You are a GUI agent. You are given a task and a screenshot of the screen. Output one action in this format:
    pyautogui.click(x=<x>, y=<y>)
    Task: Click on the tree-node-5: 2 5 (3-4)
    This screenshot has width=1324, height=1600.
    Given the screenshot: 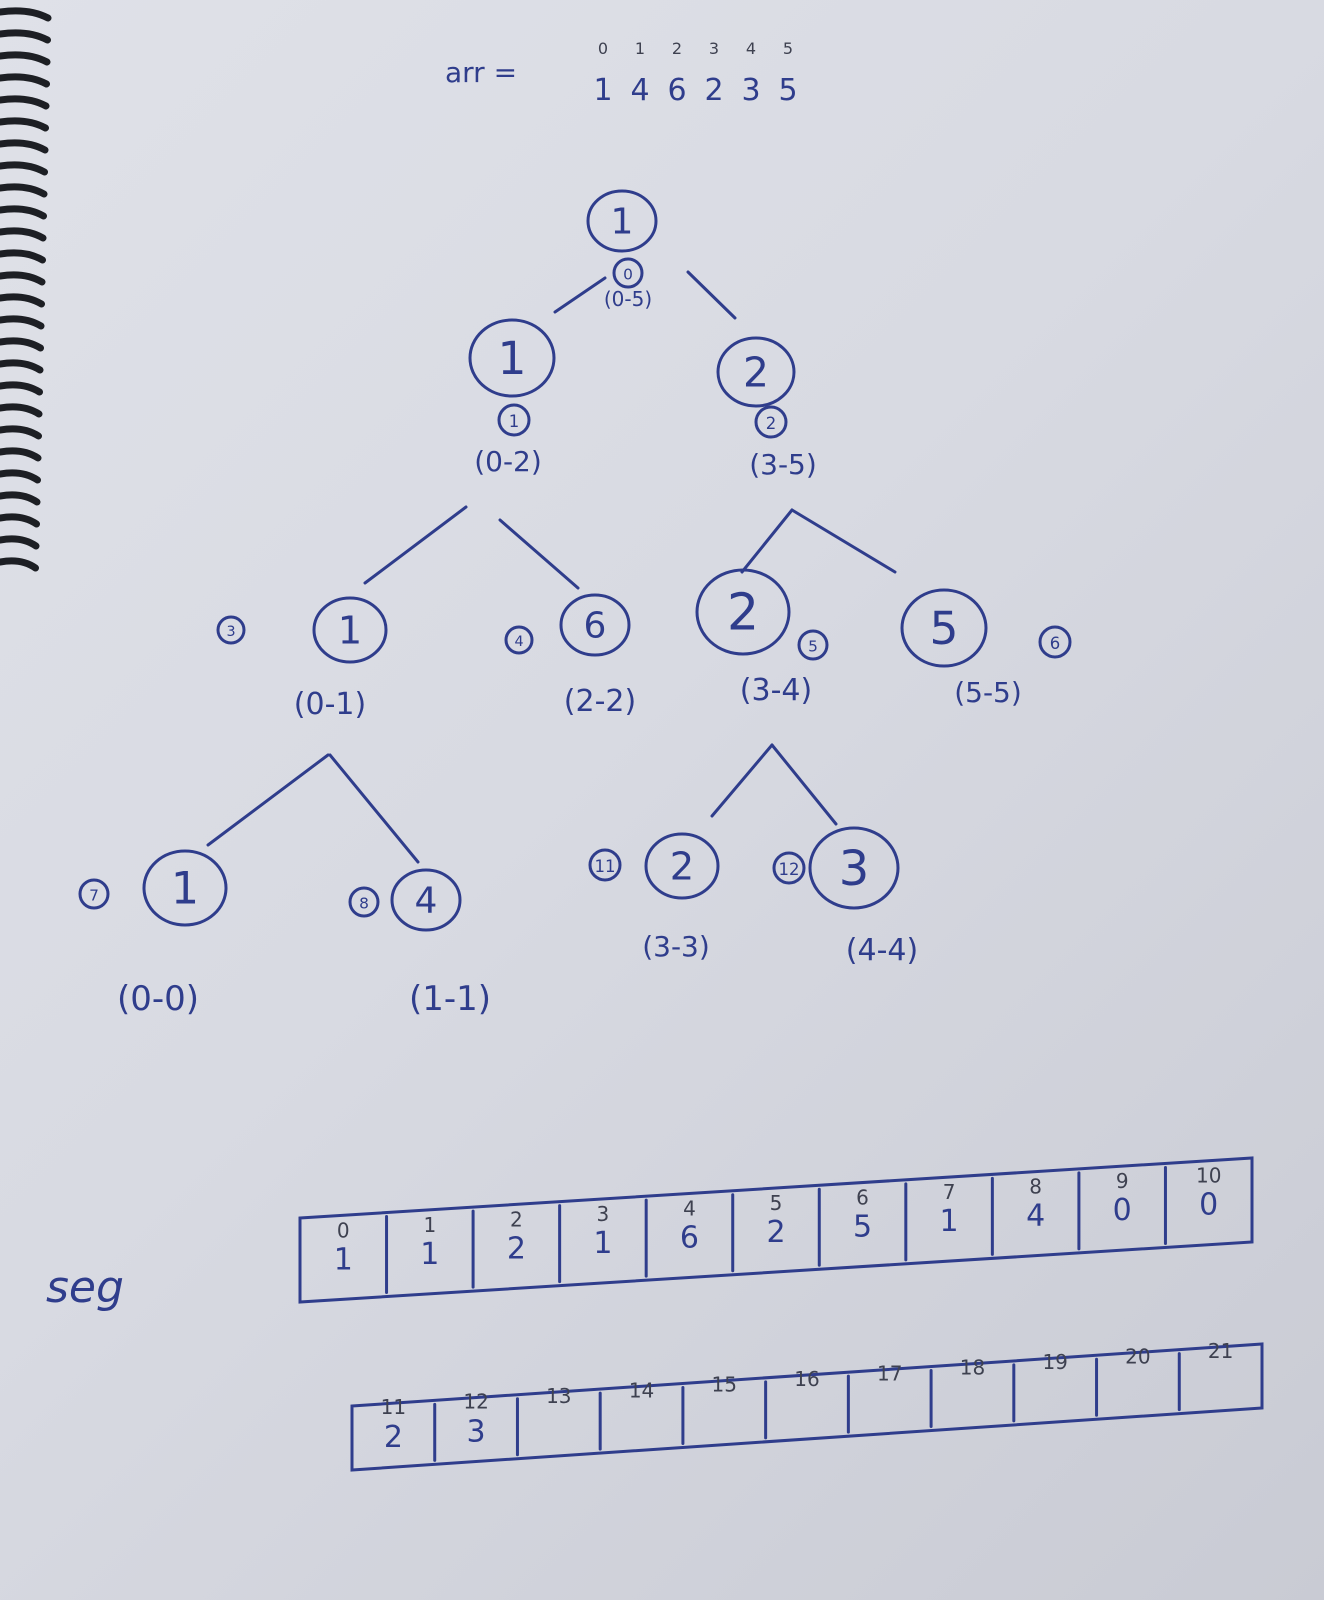 What is the action you would take?
    pyautogui.click(x=762, y=638)
    